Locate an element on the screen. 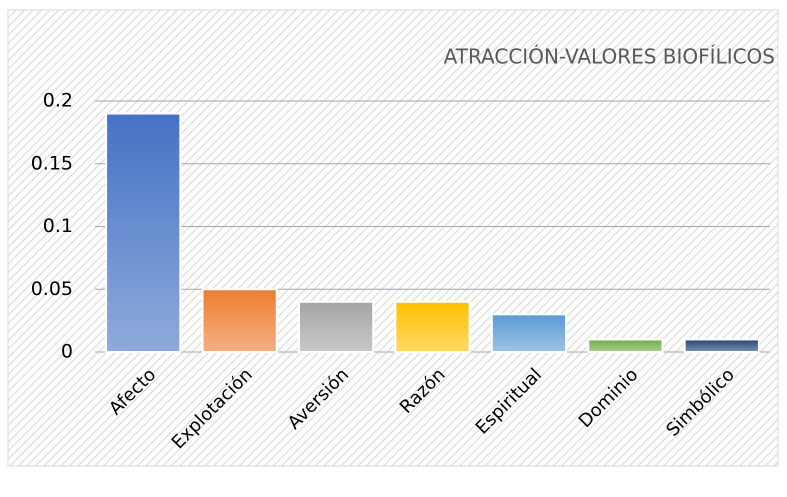  y-tick-label: 0.15 is located at coordinates (52, 163).